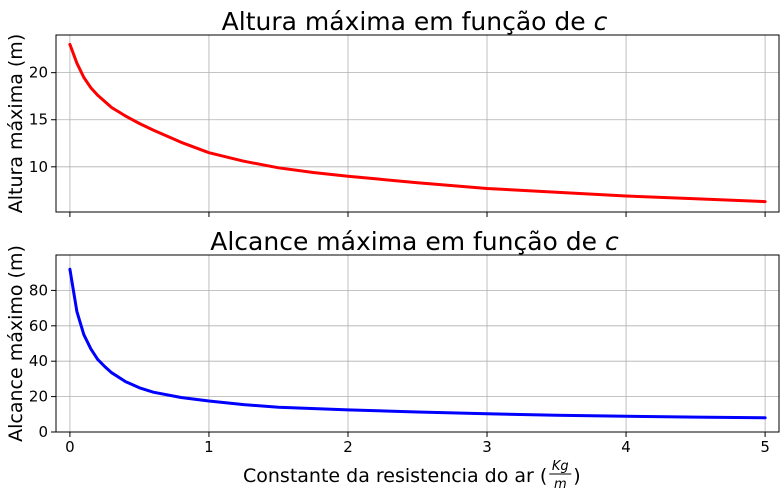 The width and height of the screenshot is (784, 500). Describe the element at coordinates (209, 447) in the screenshot. I see `x-tick-label: 1` at that location.